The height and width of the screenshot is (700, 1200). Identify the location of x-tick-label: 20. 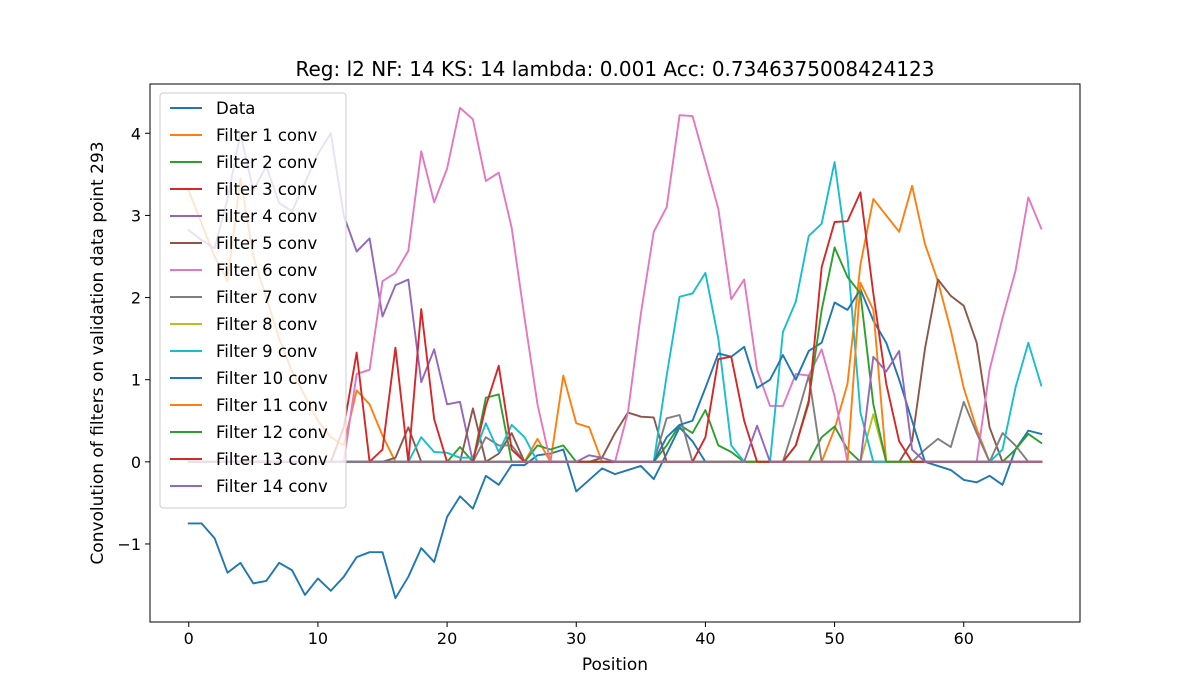
(447, 638).